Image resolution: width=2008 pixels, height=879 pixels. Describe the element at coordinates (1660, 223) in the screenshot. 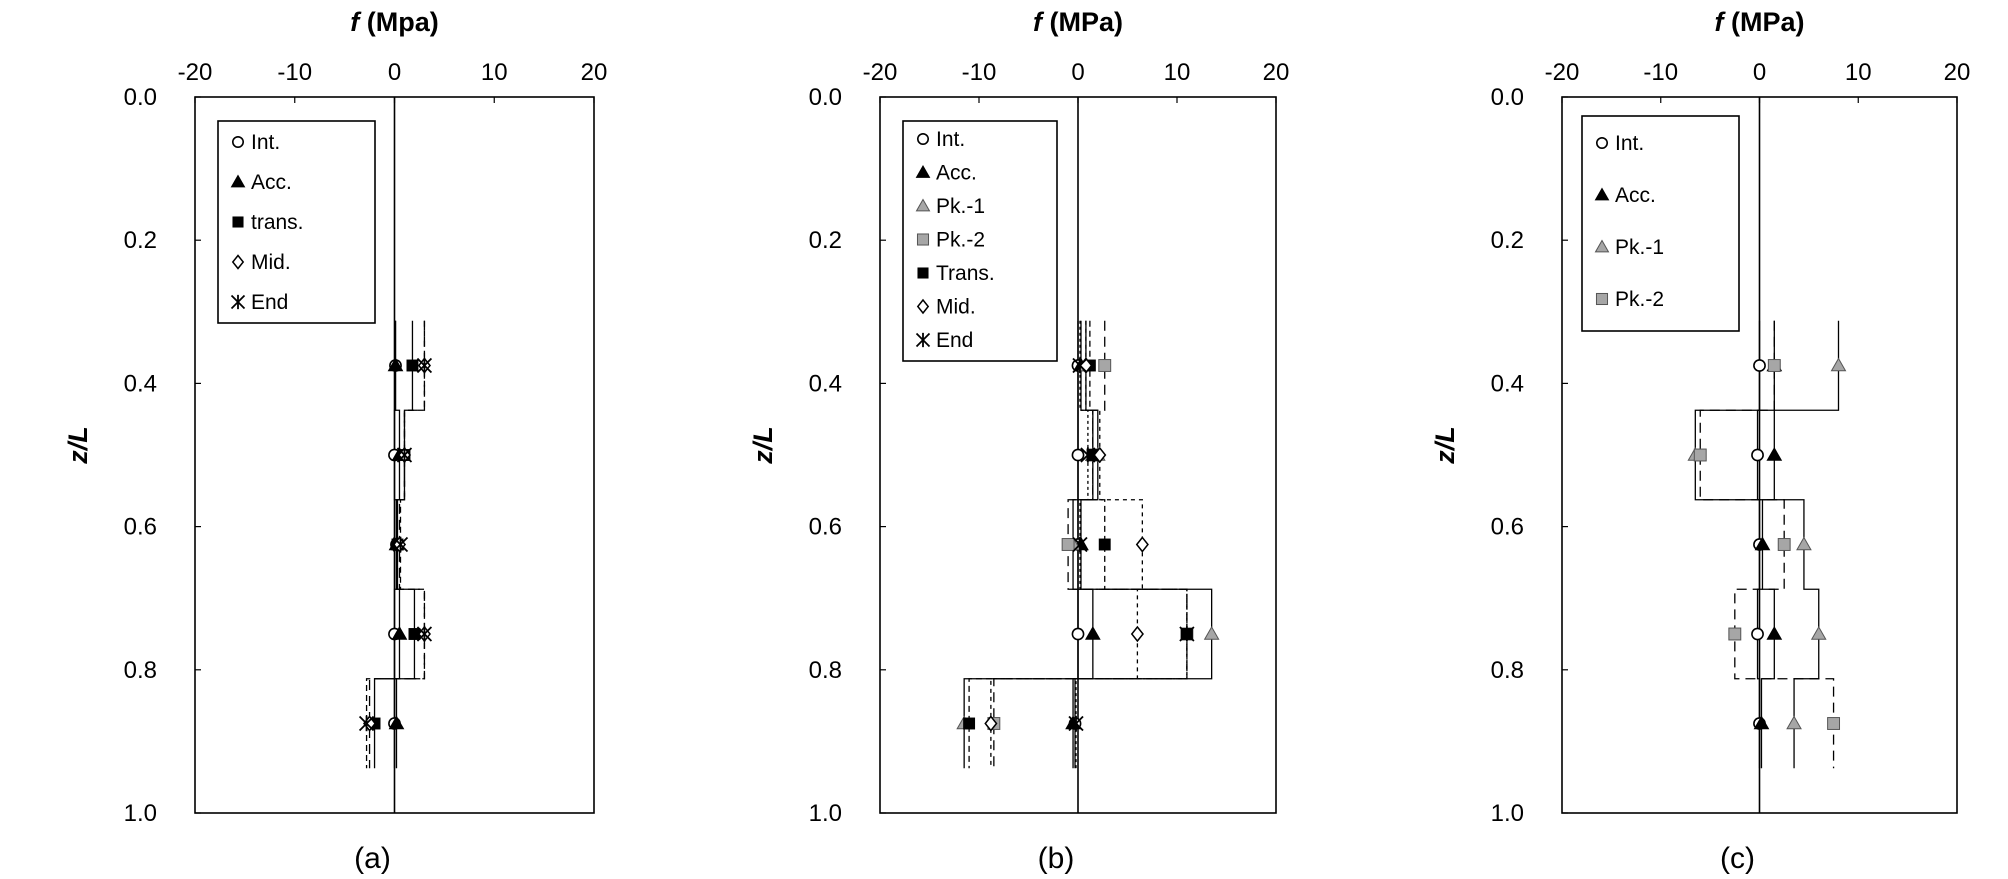

I see `legend-box` at that location.